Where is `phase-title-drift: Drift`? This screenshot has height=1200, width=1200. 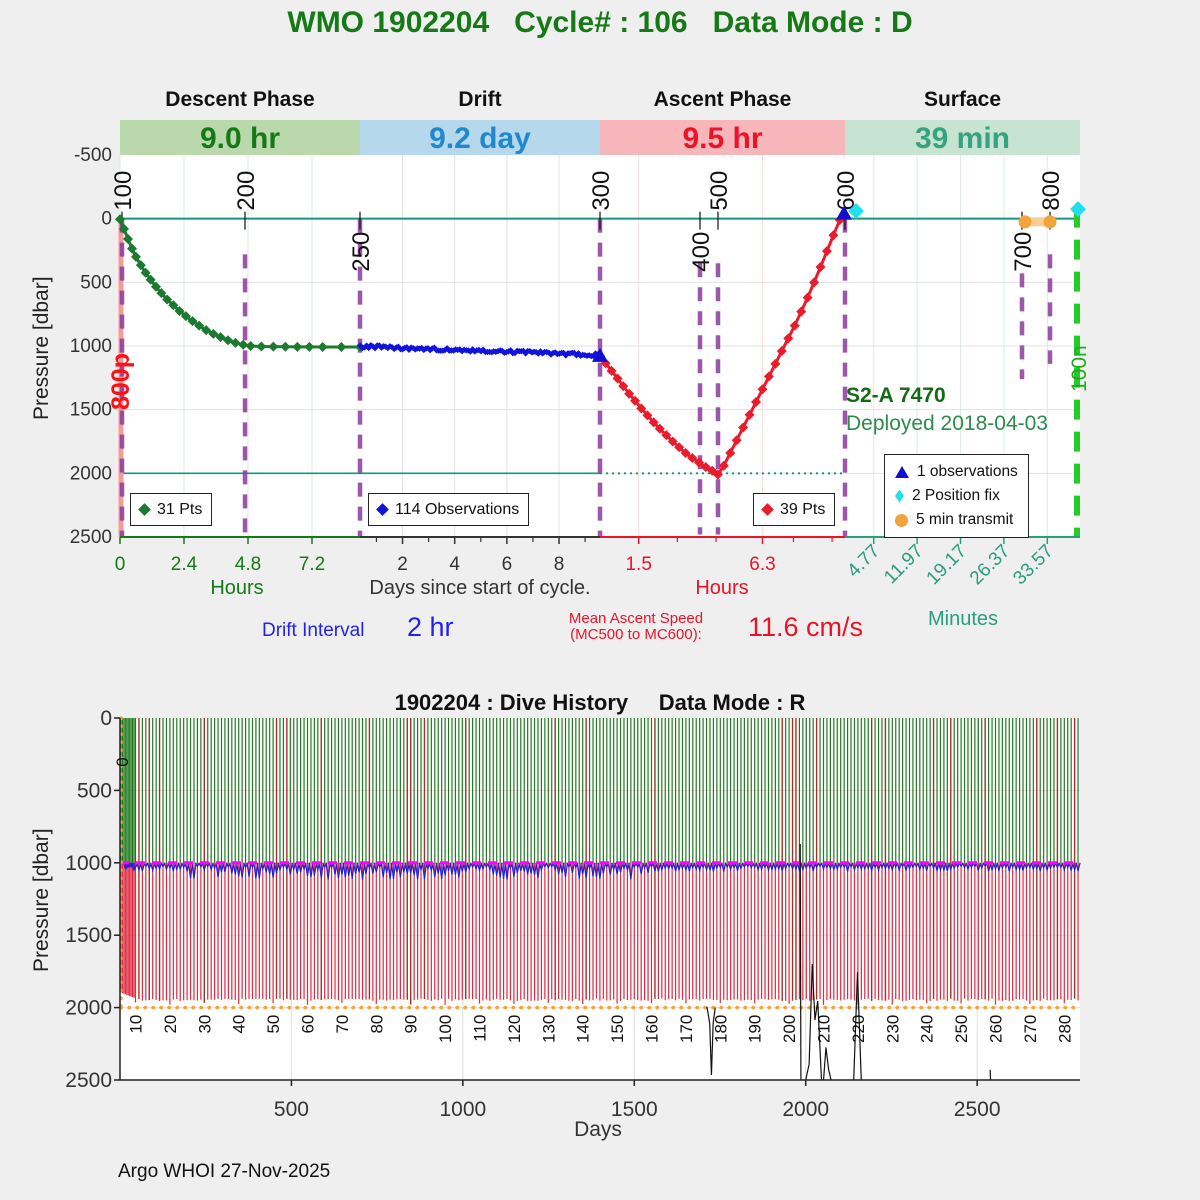
phase-title-drift: Drift is located at coordinates (480, 99).